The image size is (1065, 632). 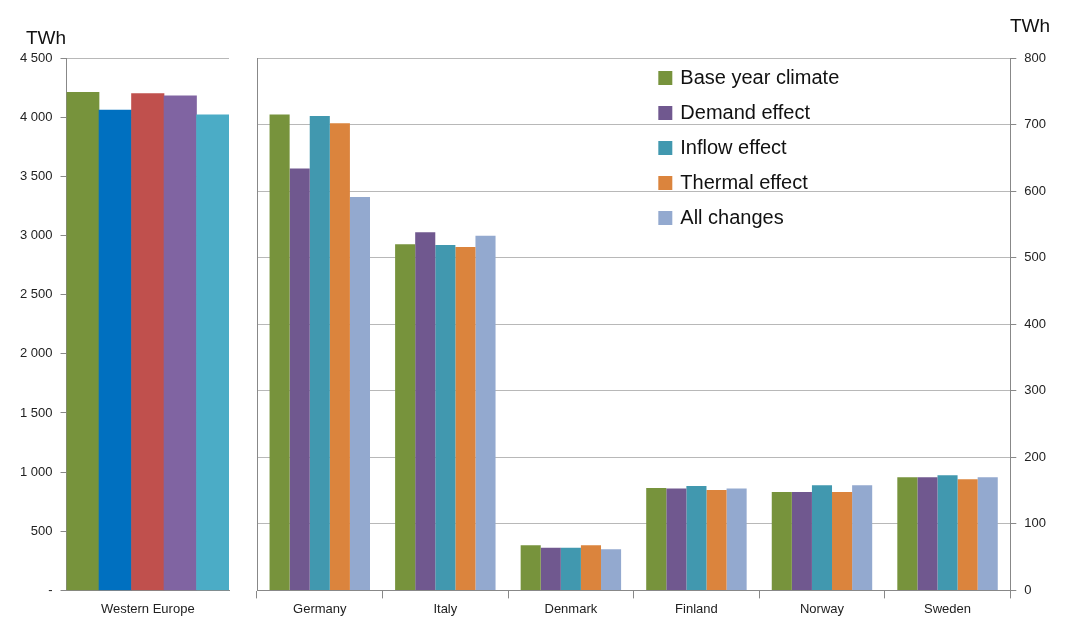 What do you see at coordinates (1029, 25) in the screenshot?
I see `y2-axis-title: TWh` at bounding box center [1029, 25].